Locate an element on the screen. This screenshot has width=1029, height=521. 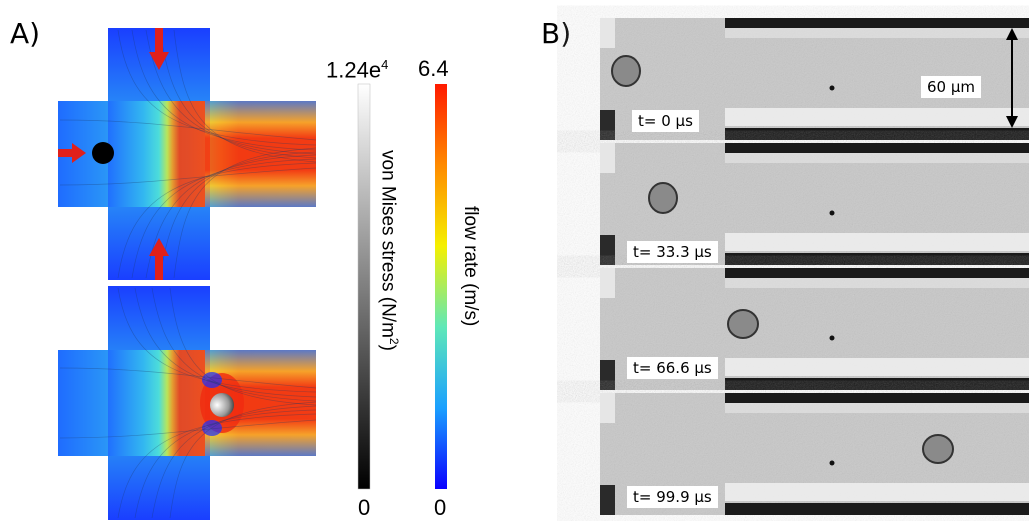
panel-b-label: B) is located at coordinates (556, 33).